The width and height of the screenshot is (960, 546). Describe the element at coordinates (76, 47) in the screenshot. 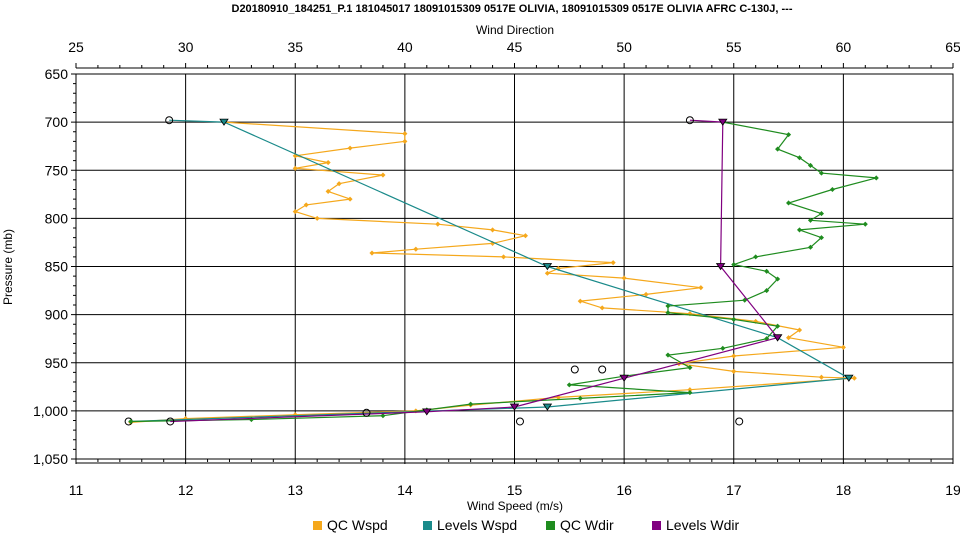

I see `x2-tick-label: 25` at that location.